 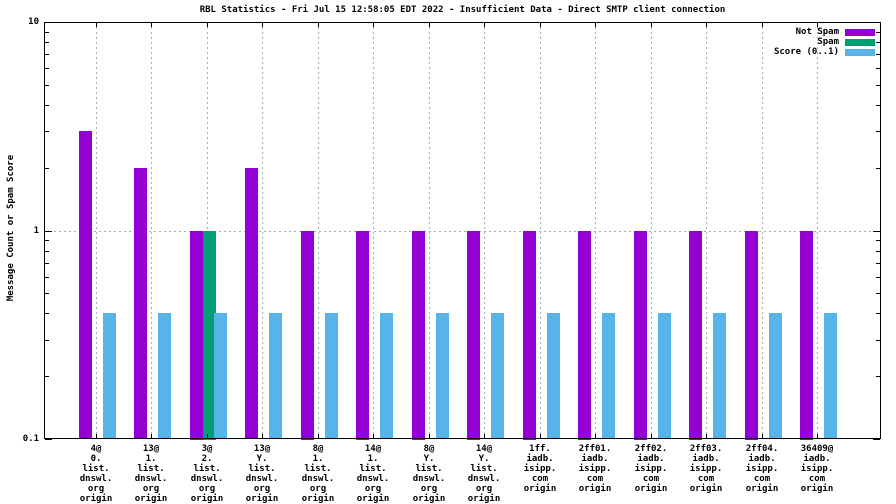 What do you see at coordinates (817, 449) in the screenshot?
I see `x-label-line: 36409@` at bounding box center [817, 449].